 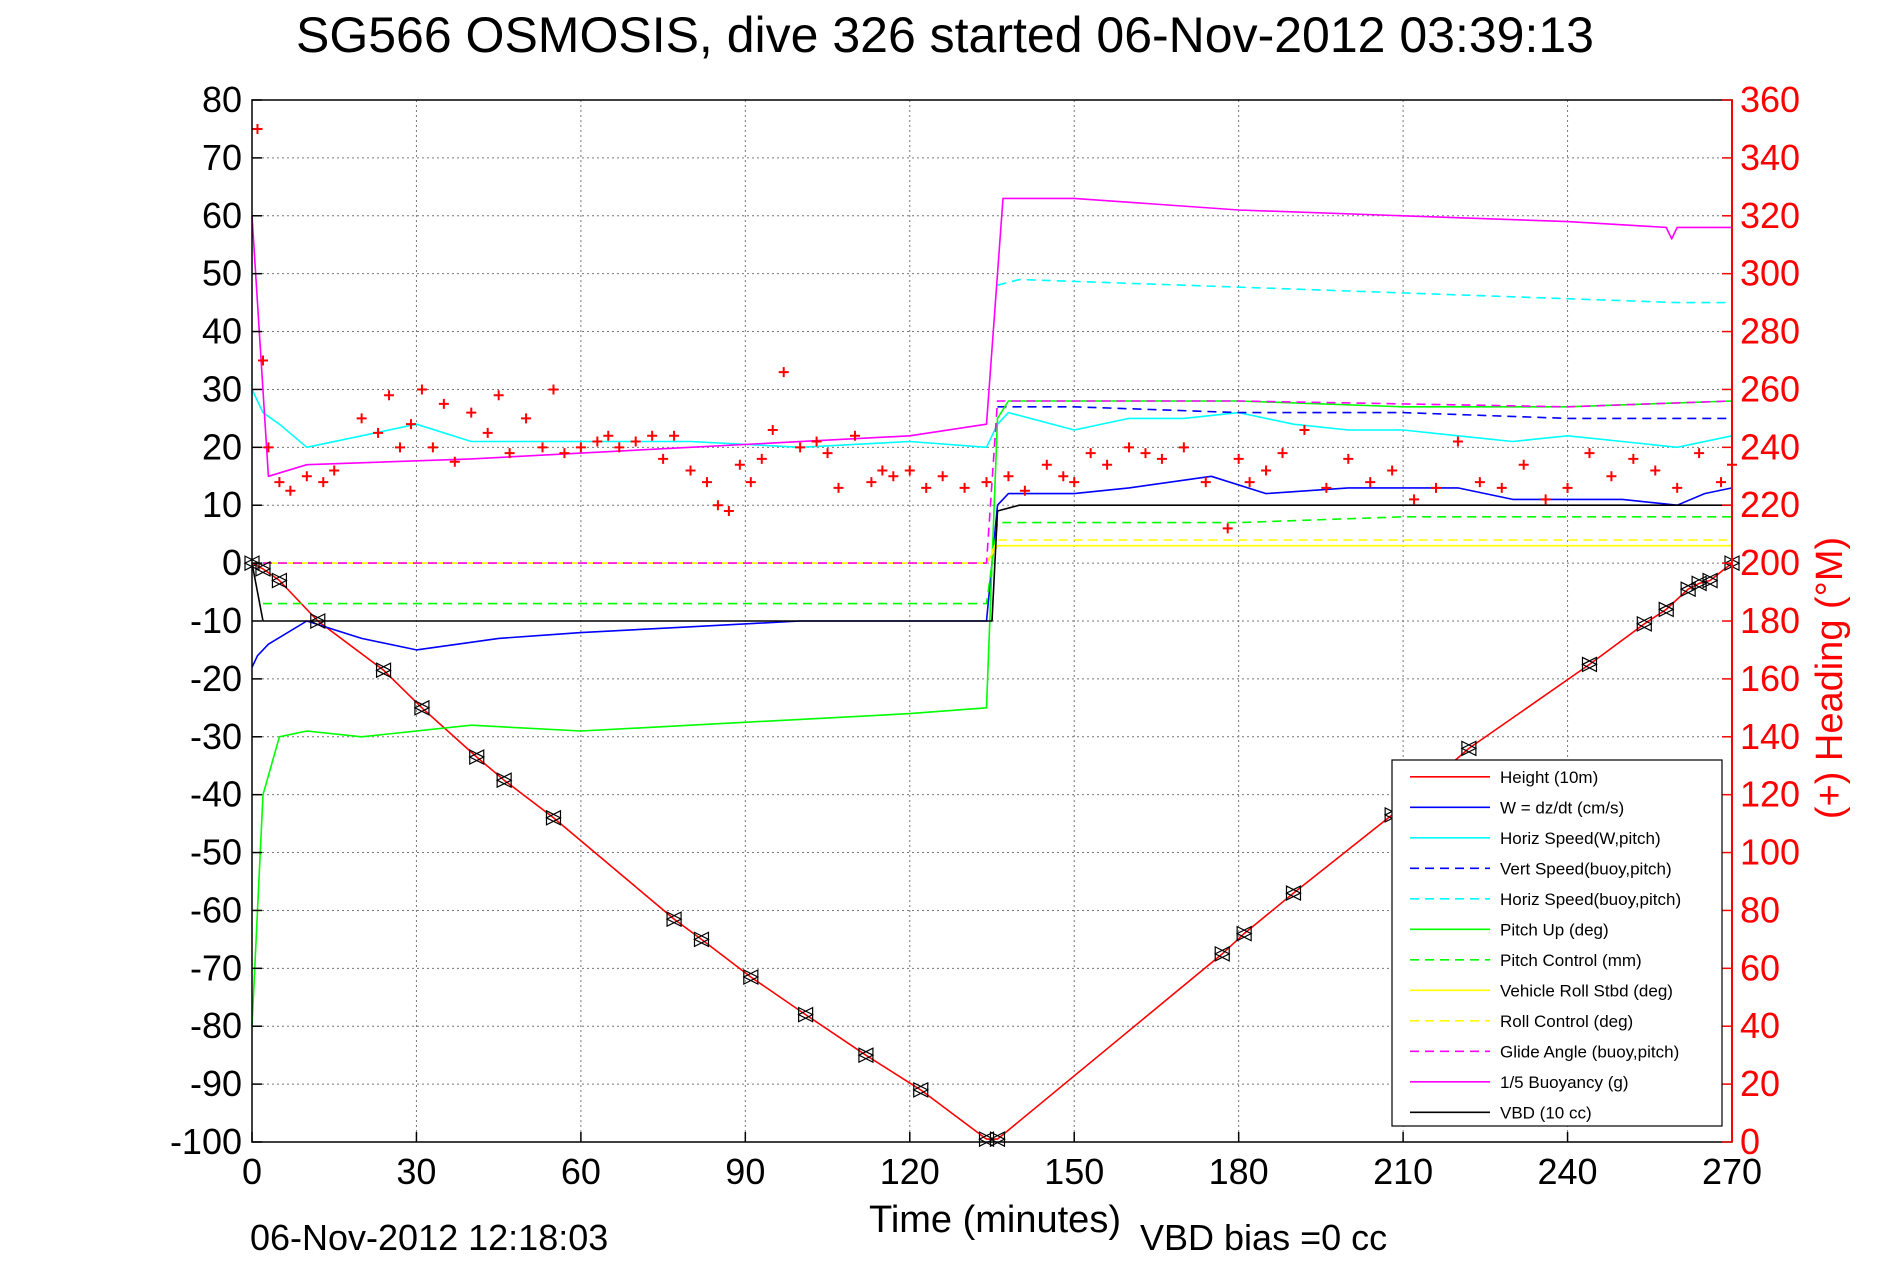 I want to click on y2-tick-label: 240, so click(x=1770, y=446).